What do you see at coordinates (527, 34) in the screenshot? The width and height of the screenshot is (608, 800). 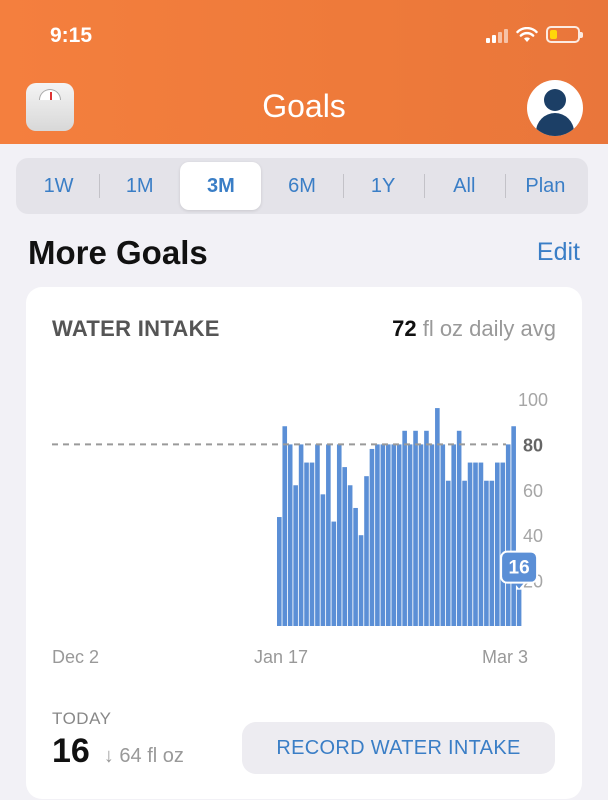 I see `wifi-icon` at bounding box center [527, 34].